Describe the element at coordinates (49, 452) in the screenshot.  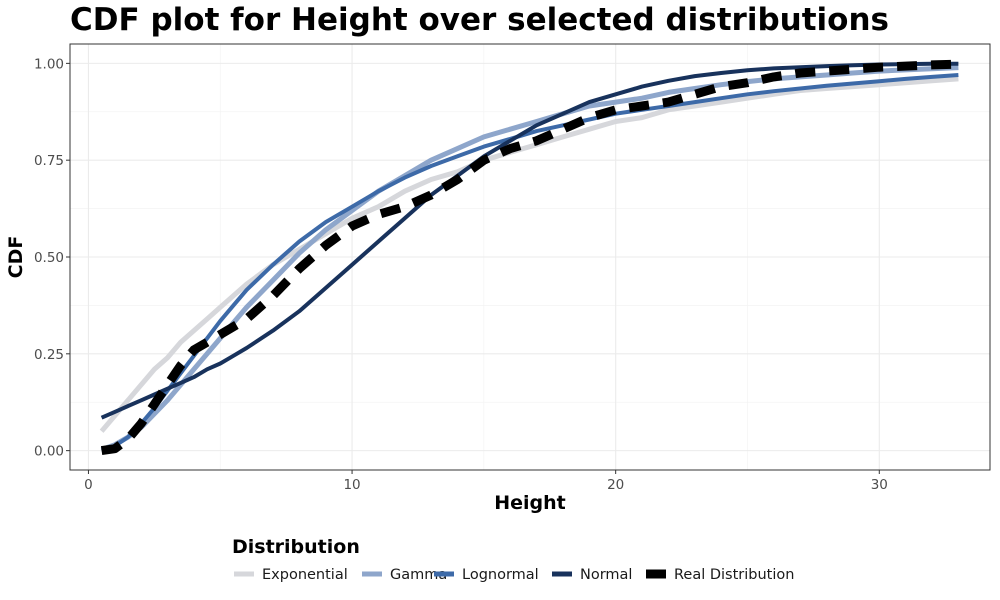
I see `y-tick-label: 0.00` at that location.